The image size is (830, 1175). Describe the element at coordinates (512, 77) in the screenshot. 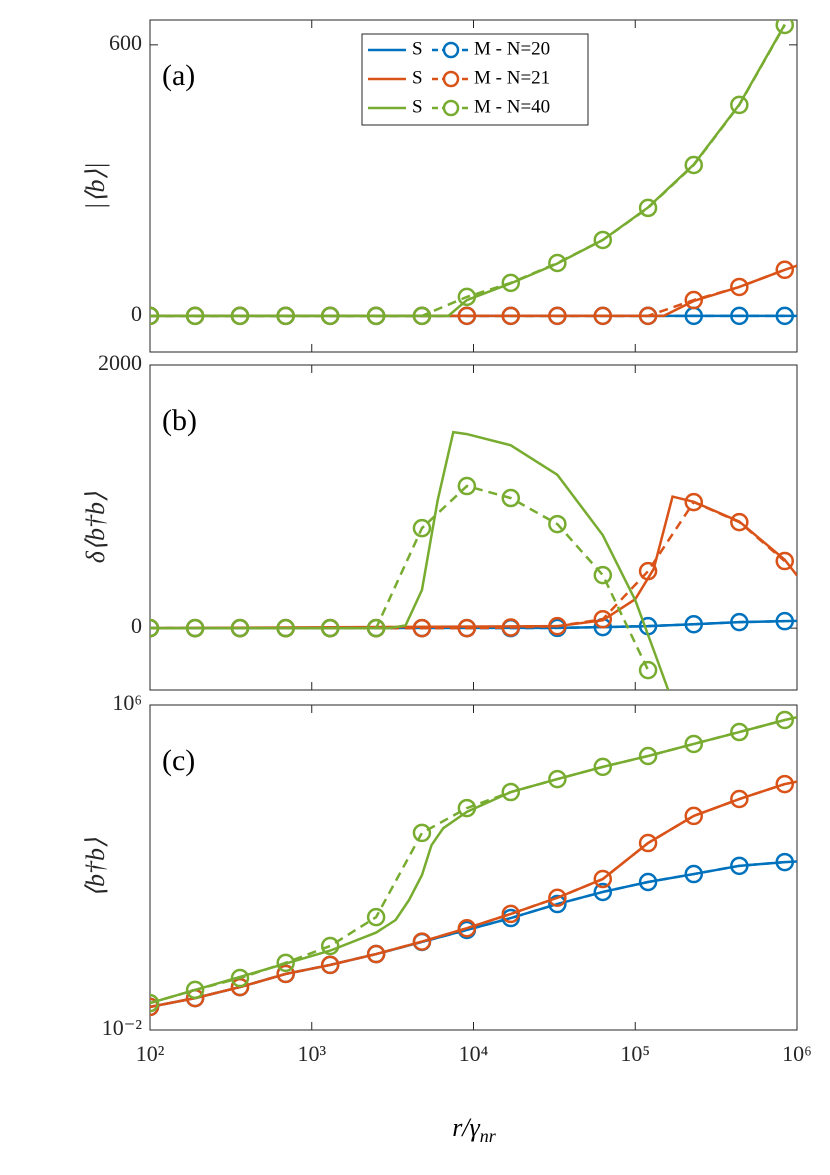

I see `legend-label: M - N=21` at that location.